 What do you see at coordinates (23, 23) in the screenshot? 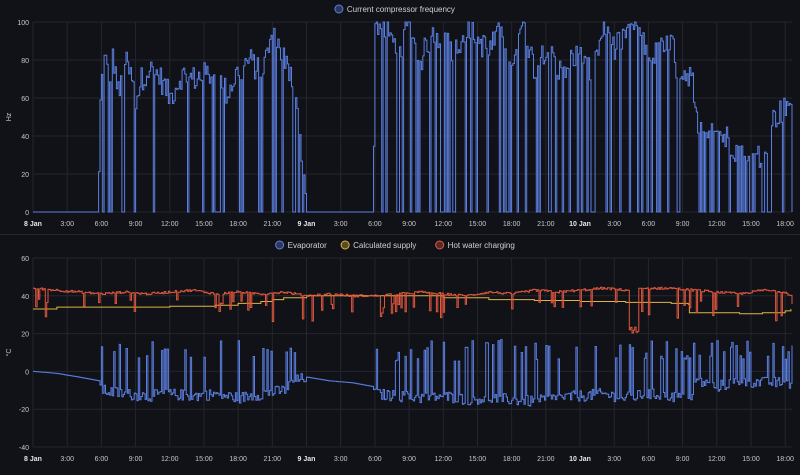
I see `y-tick-label: 100` at bounding box center [23, 23].